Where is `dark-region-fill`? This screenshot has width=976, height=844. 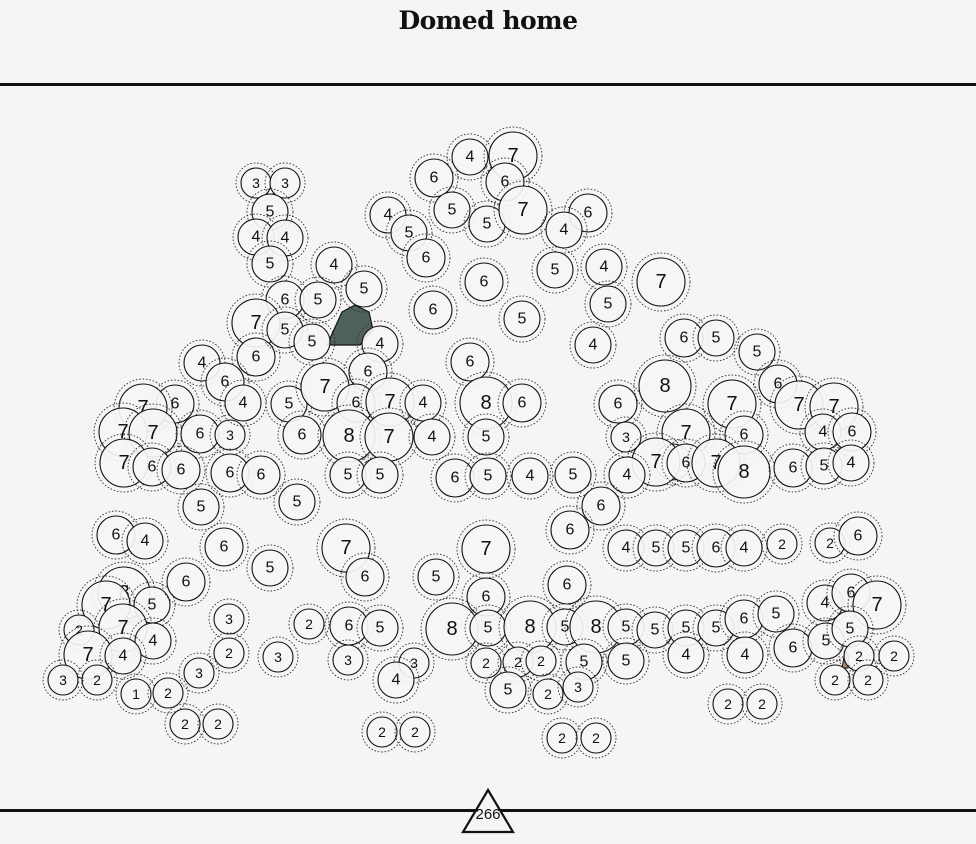 dark-region-fill is located at coordinates (350, 325).